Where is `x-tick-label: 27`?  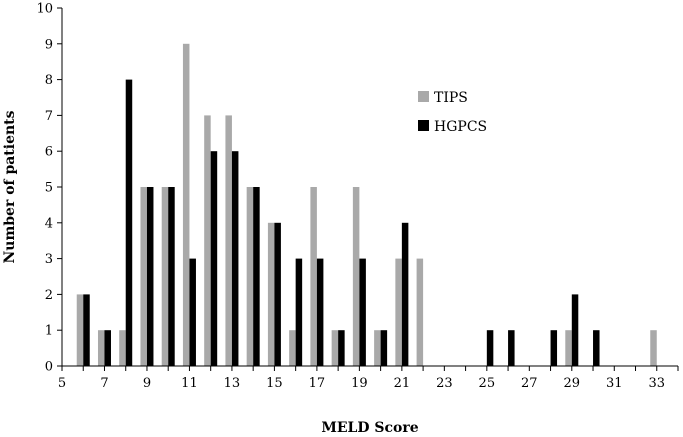 x-tick-label: 27 is located at coordinates (529, 383).